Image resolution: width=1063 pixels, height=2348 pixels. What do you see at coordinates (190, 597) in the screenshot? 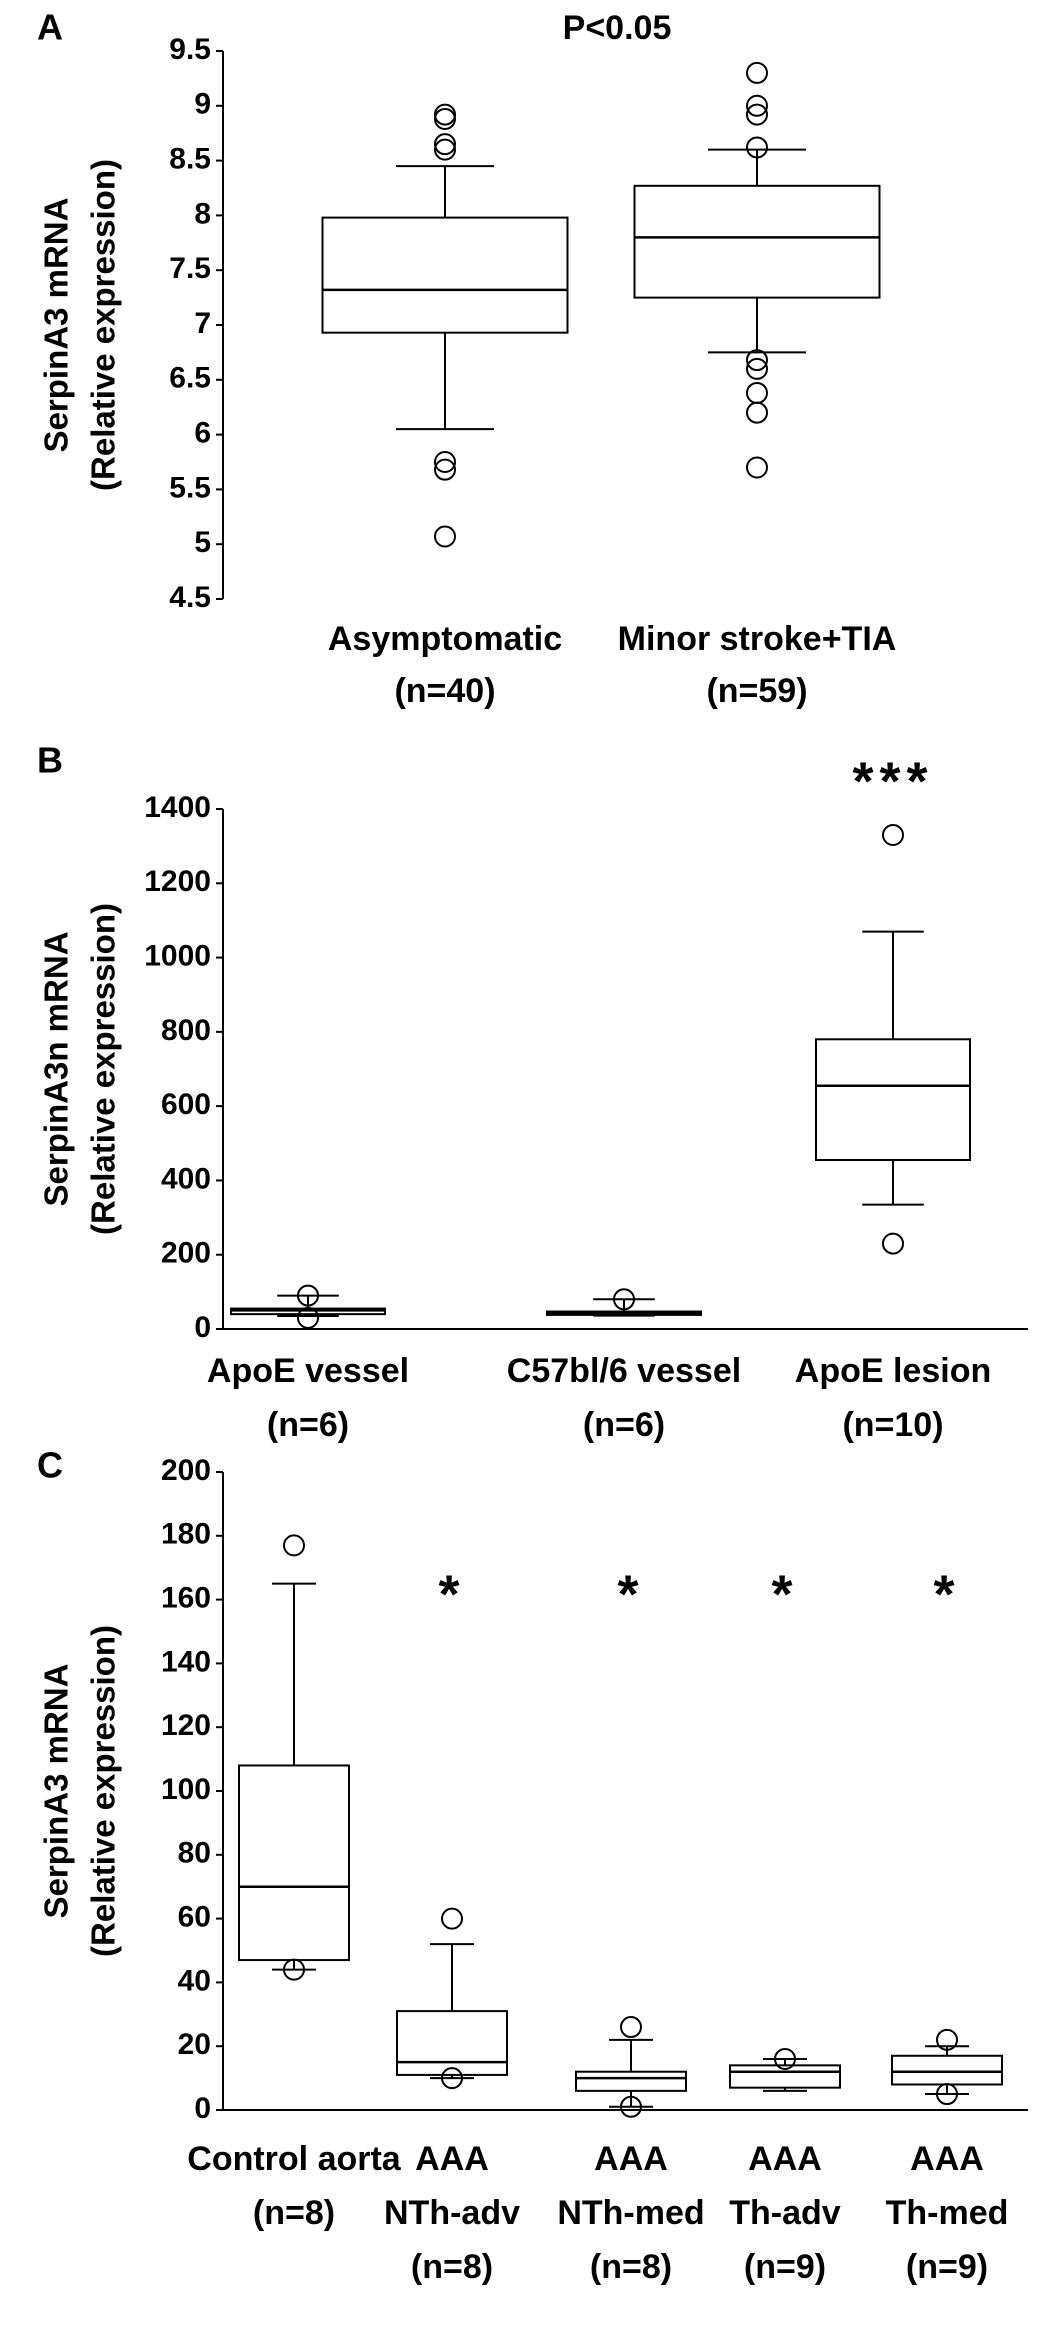
I see `y-tick-label: 4.5` at bounding box center [190, 597].